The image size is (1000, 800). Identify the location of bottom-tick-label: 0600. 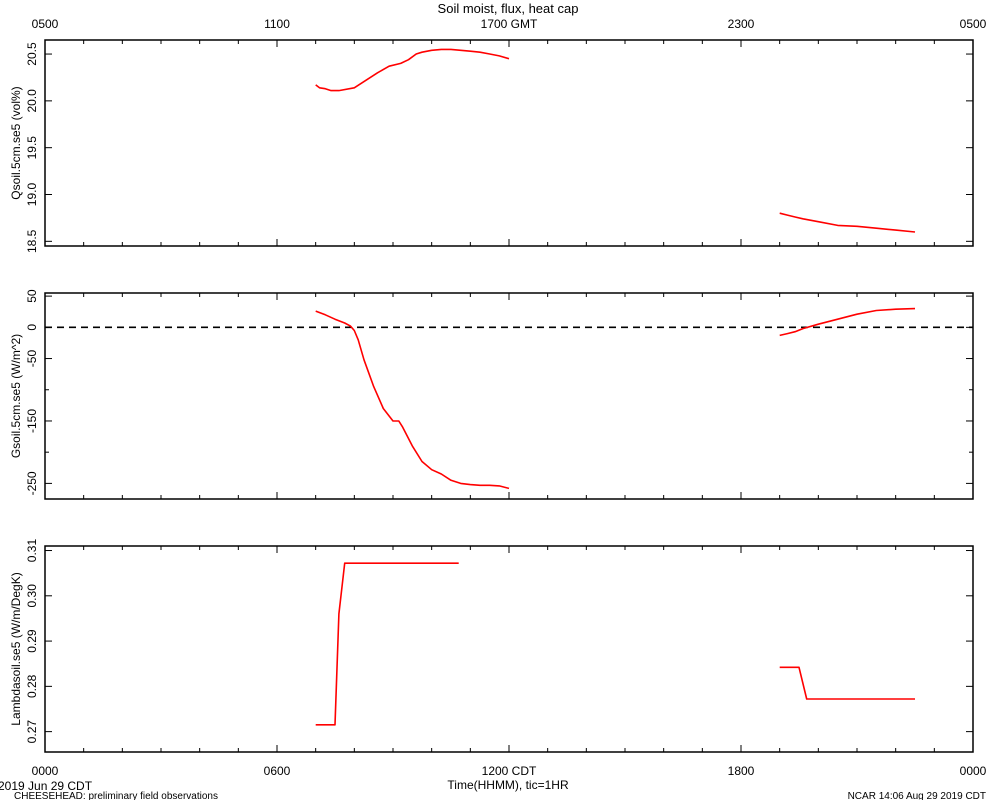
(277, 771).